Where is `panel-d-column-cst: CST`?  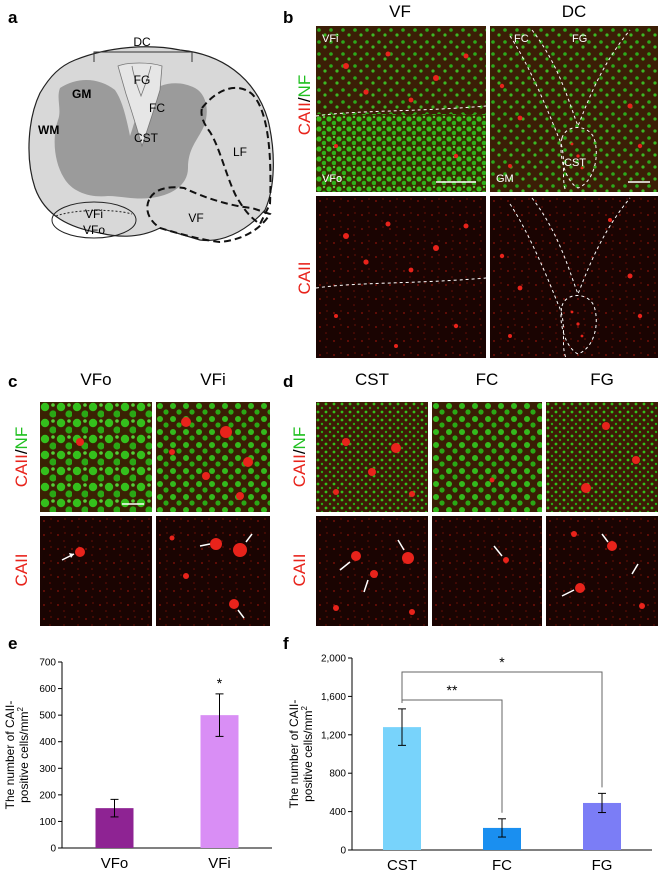
panel-d-column-cst: CST is located at coordinates (372, 379).